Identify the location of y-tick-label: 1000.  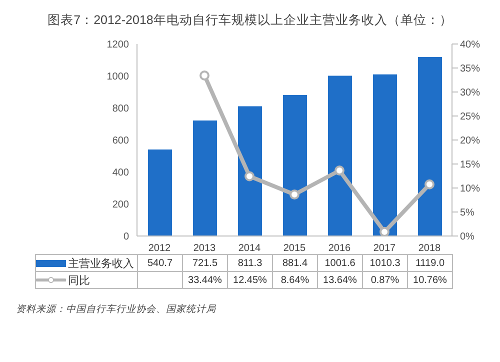
(118, 77).